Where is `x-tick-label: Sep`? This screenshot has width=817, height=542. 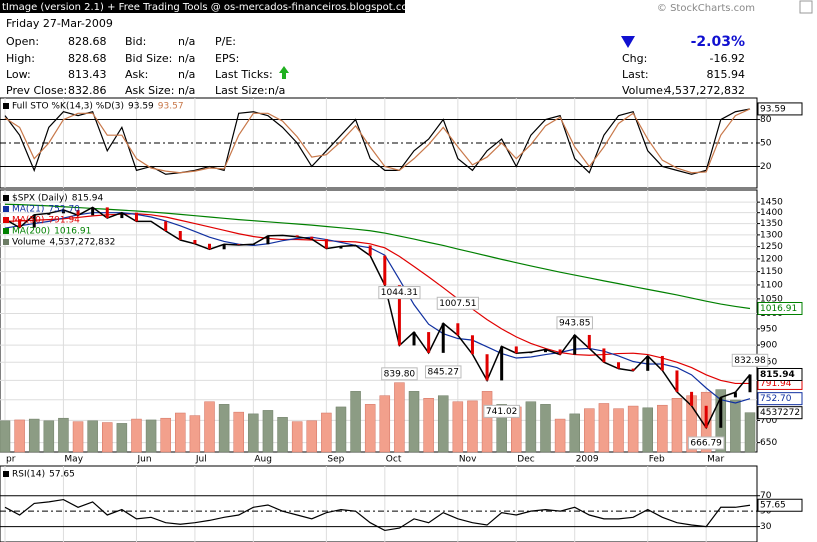 x-tick-label: Sep is located at coordinates (335, 460).